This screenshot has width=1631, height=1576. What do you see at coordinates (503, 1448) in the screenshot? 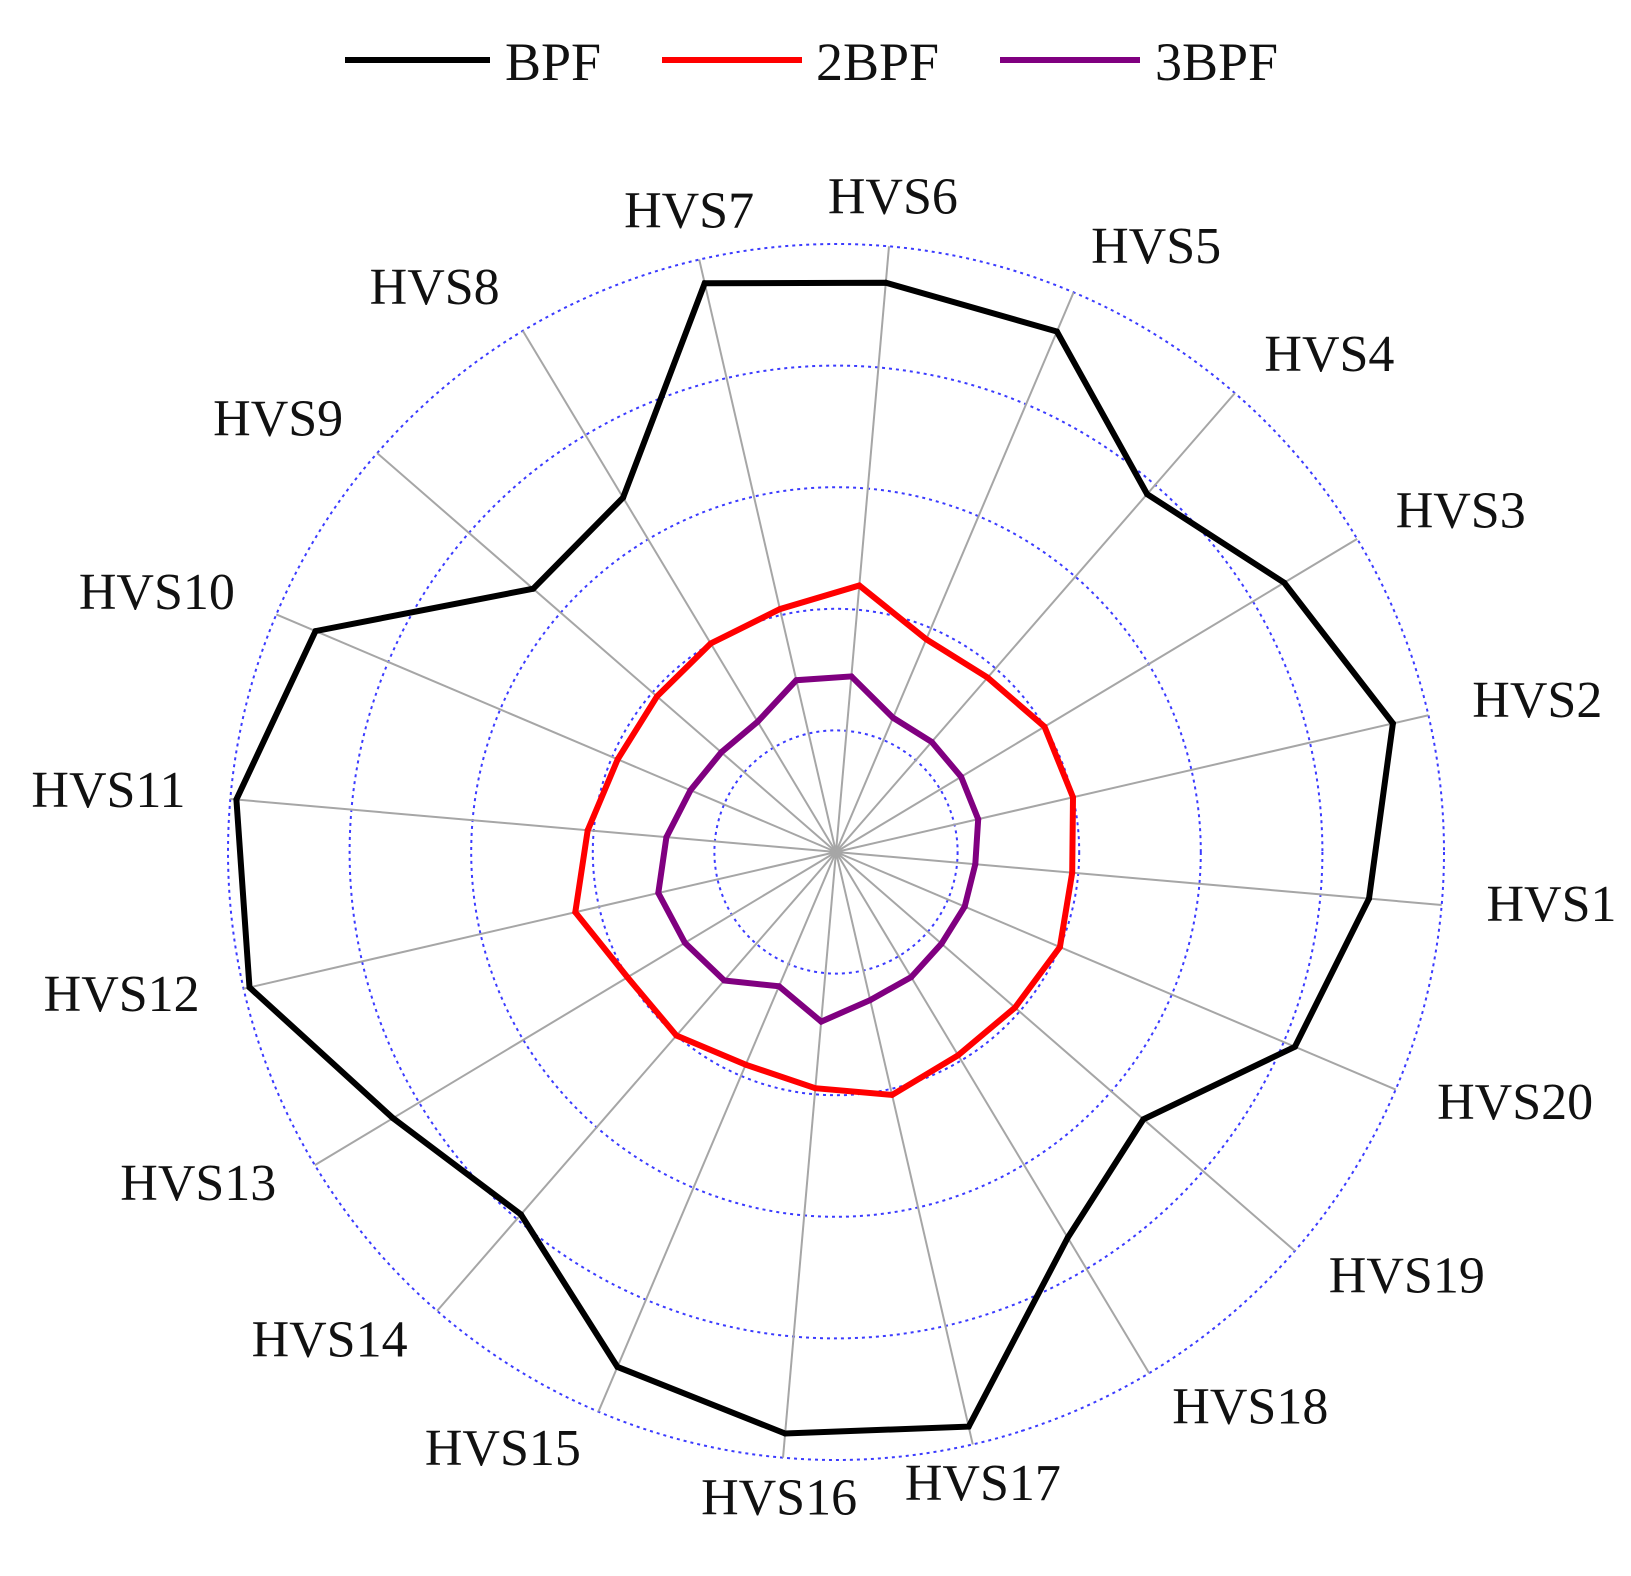
I see `axis-label-hvs15: HVS15` at bounding box center [503, 1448].